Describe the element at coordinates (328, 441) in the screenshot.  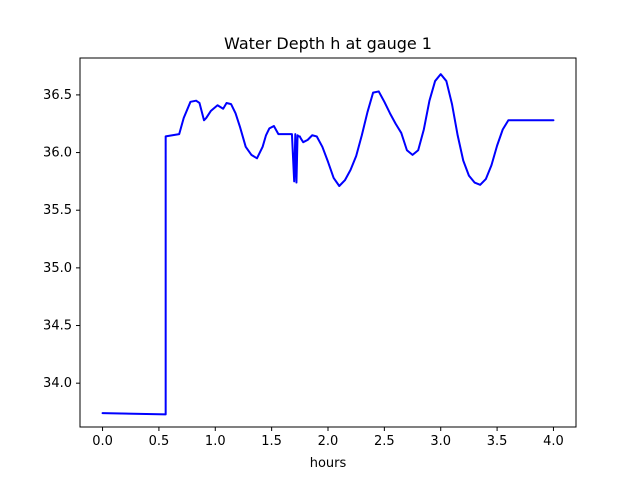
I see `x-tick-label: 2.0` at that location.